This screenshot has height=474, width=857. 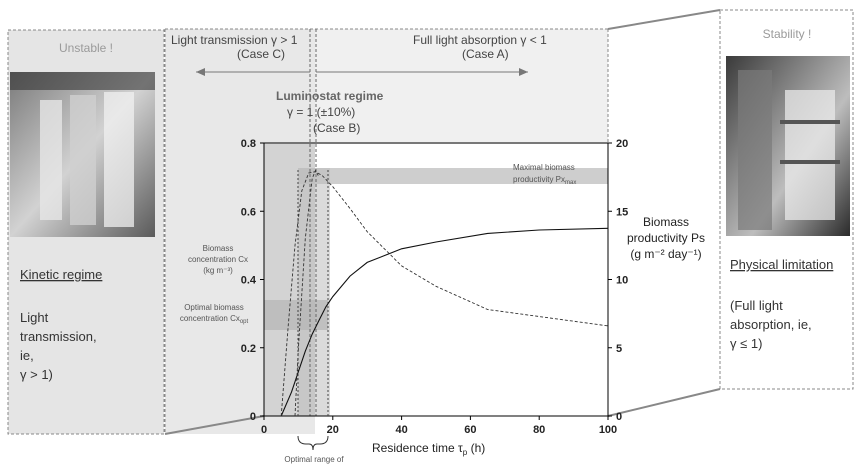 I want to click on left-desc-line-4: γ > 1), so click(x=36, y=374).